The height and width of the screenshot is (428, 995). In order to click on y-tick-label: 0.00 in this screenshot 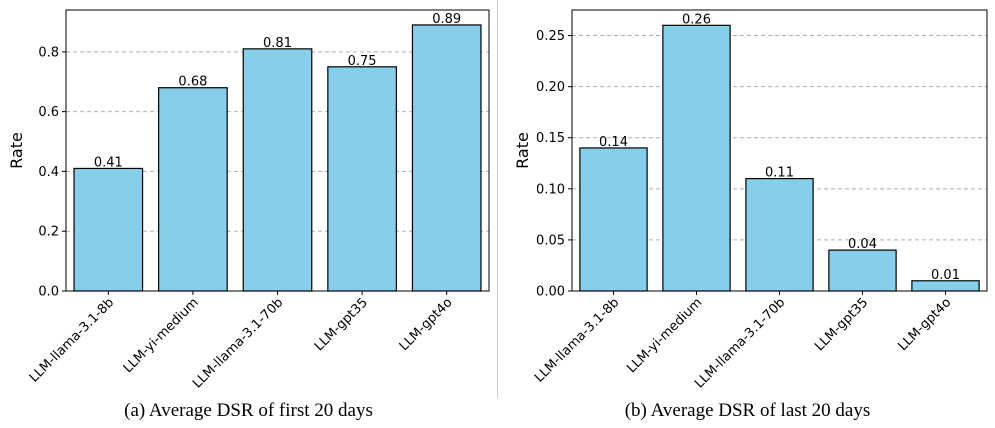, I will do `click(550, 292)`.